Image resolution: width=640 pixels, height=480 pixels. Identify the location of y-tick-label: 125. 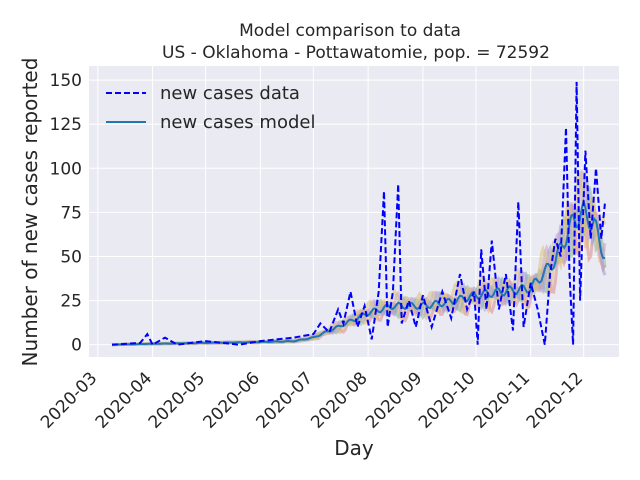
(66, 125).